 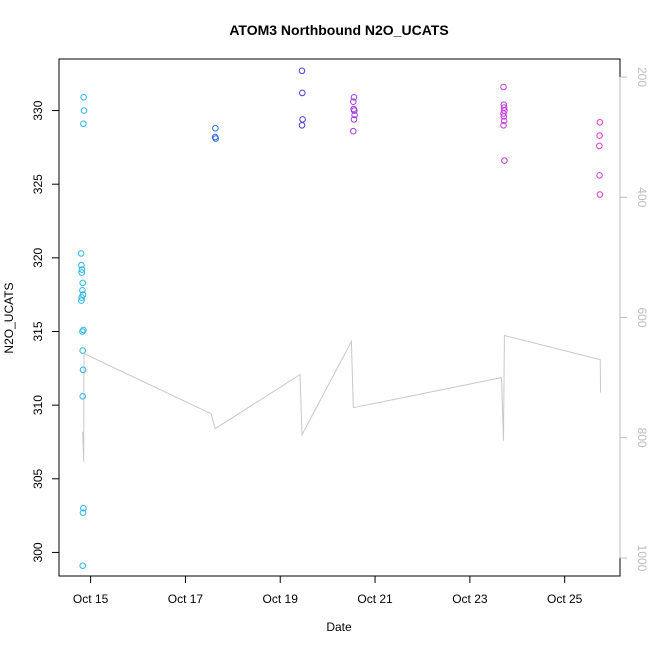 What do you see at coordinates (91, 599) in the screenshot?
I see `x-tick-label: Oct 15` at bounding box center [91, 599].